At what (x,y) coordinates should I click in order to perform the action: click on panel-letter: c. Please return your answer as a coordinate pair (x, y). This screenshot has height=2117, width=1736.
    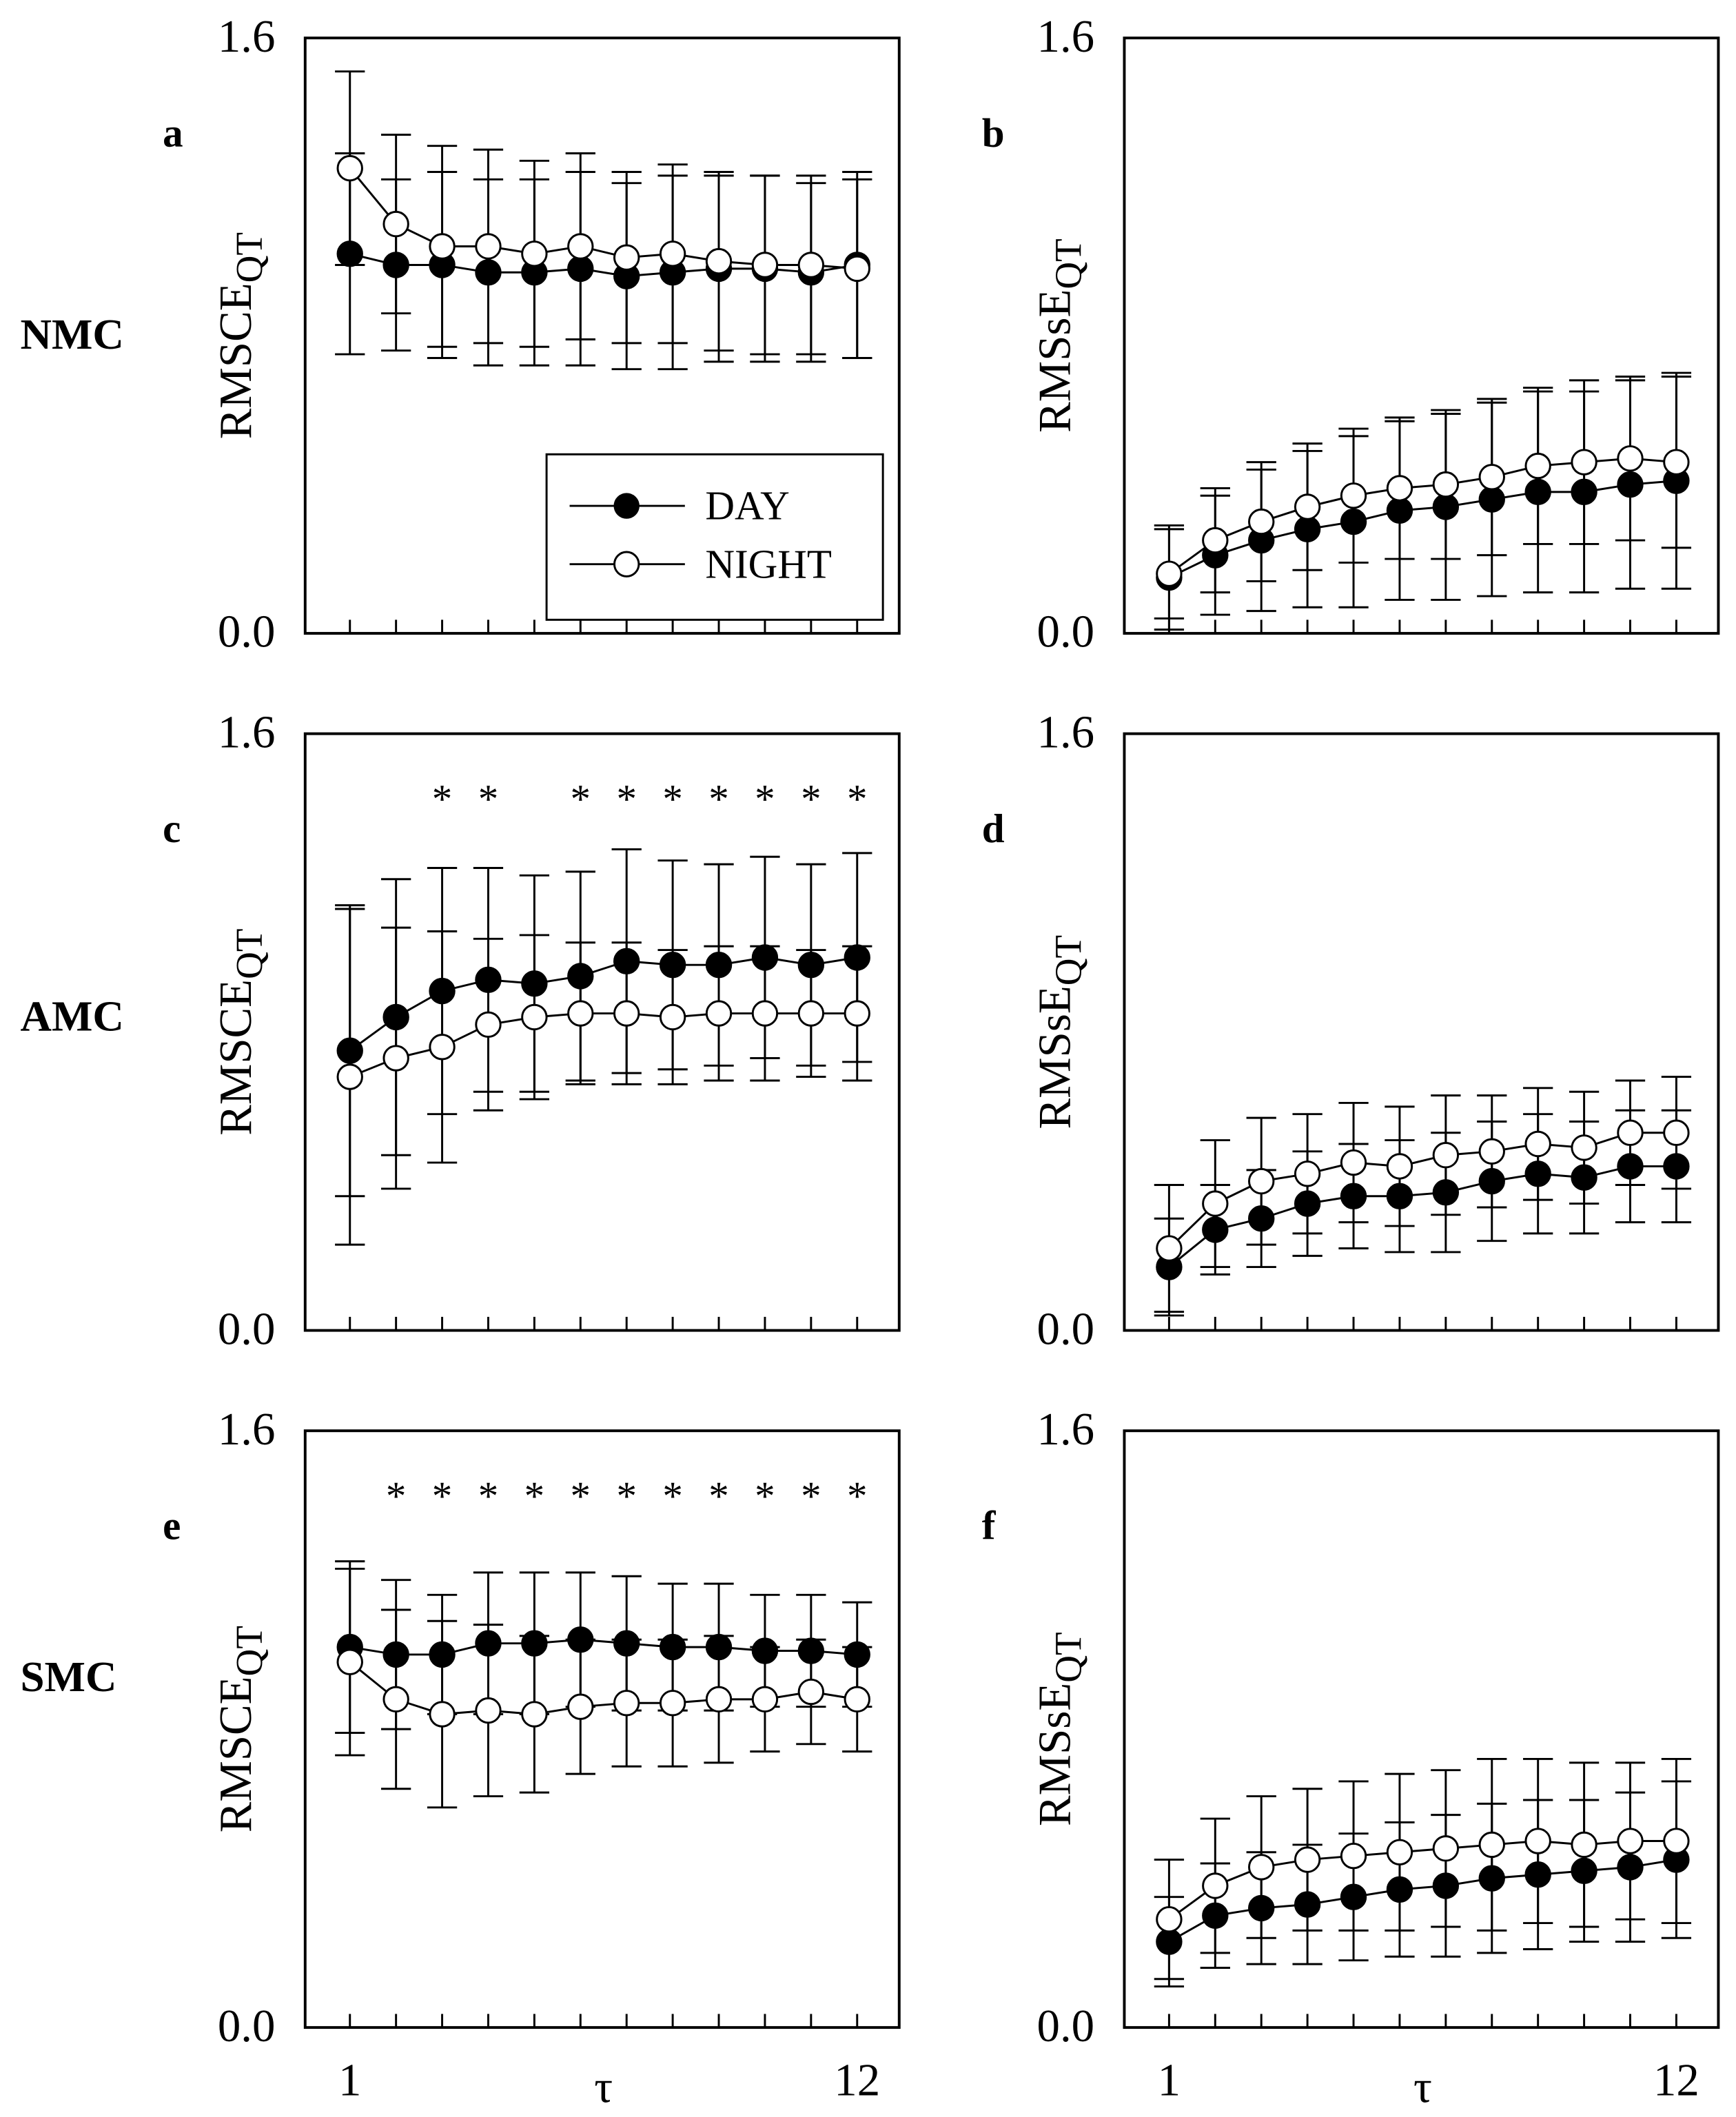
    Looking at the image, I should click on (172, 828).